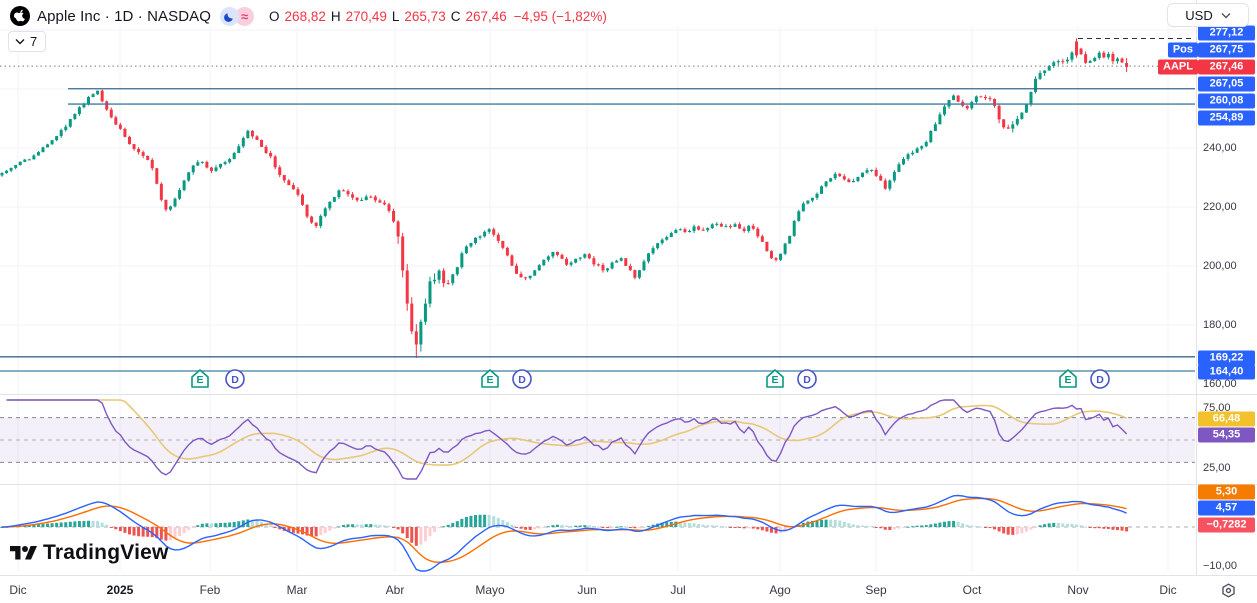 The height and width of the screenshot is (603, 1257). I want to click on price-axis-badge: 267,46, so click(1226, 67).